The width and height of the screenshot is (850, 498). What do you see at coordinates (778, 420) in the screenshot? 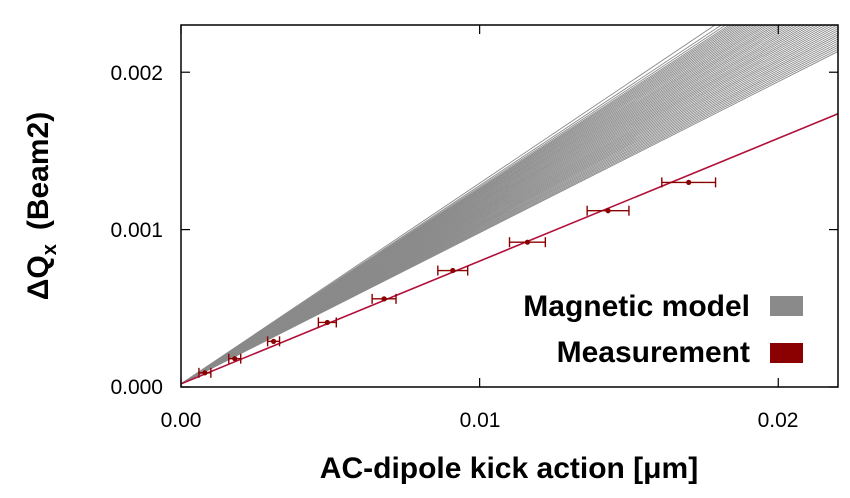
I see `x-tick-label-2: 0.02` at bounding box center [778, 420].